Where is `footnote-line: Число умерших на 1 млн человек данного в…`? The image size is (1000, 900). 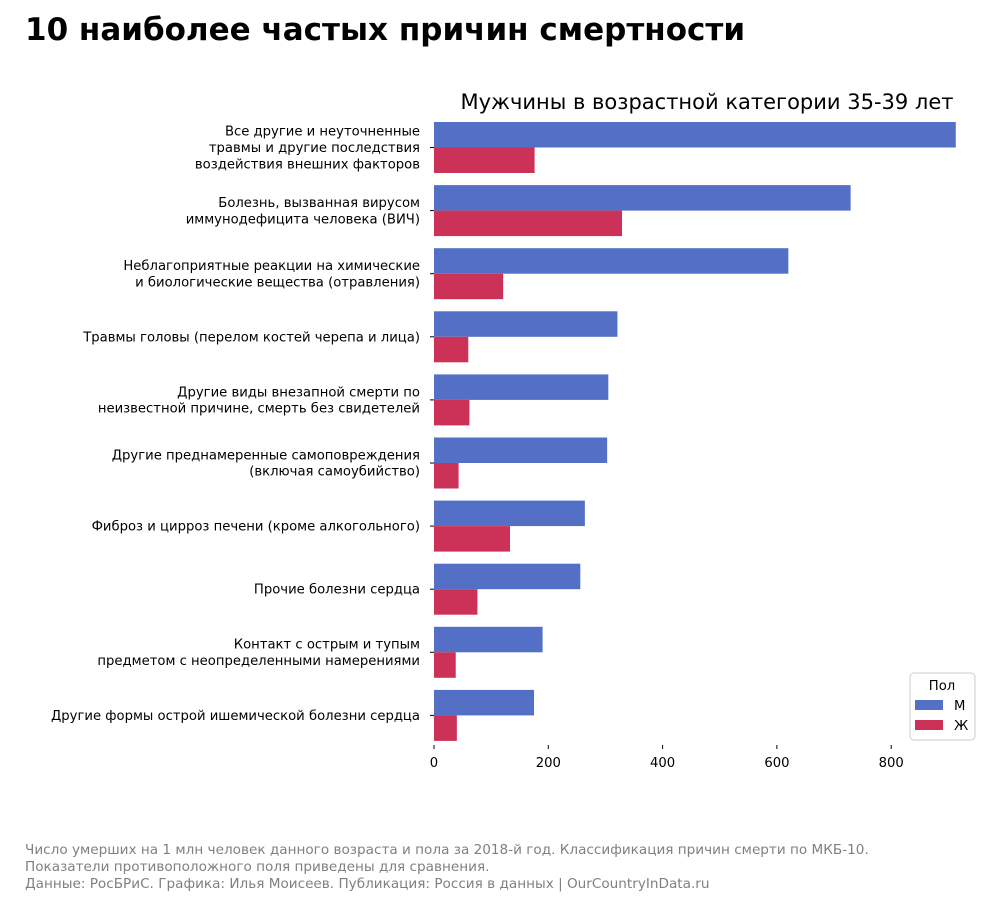 footnote-line: Число умерших на 1 млн человек данного в… is located at coordinates (447, 850).